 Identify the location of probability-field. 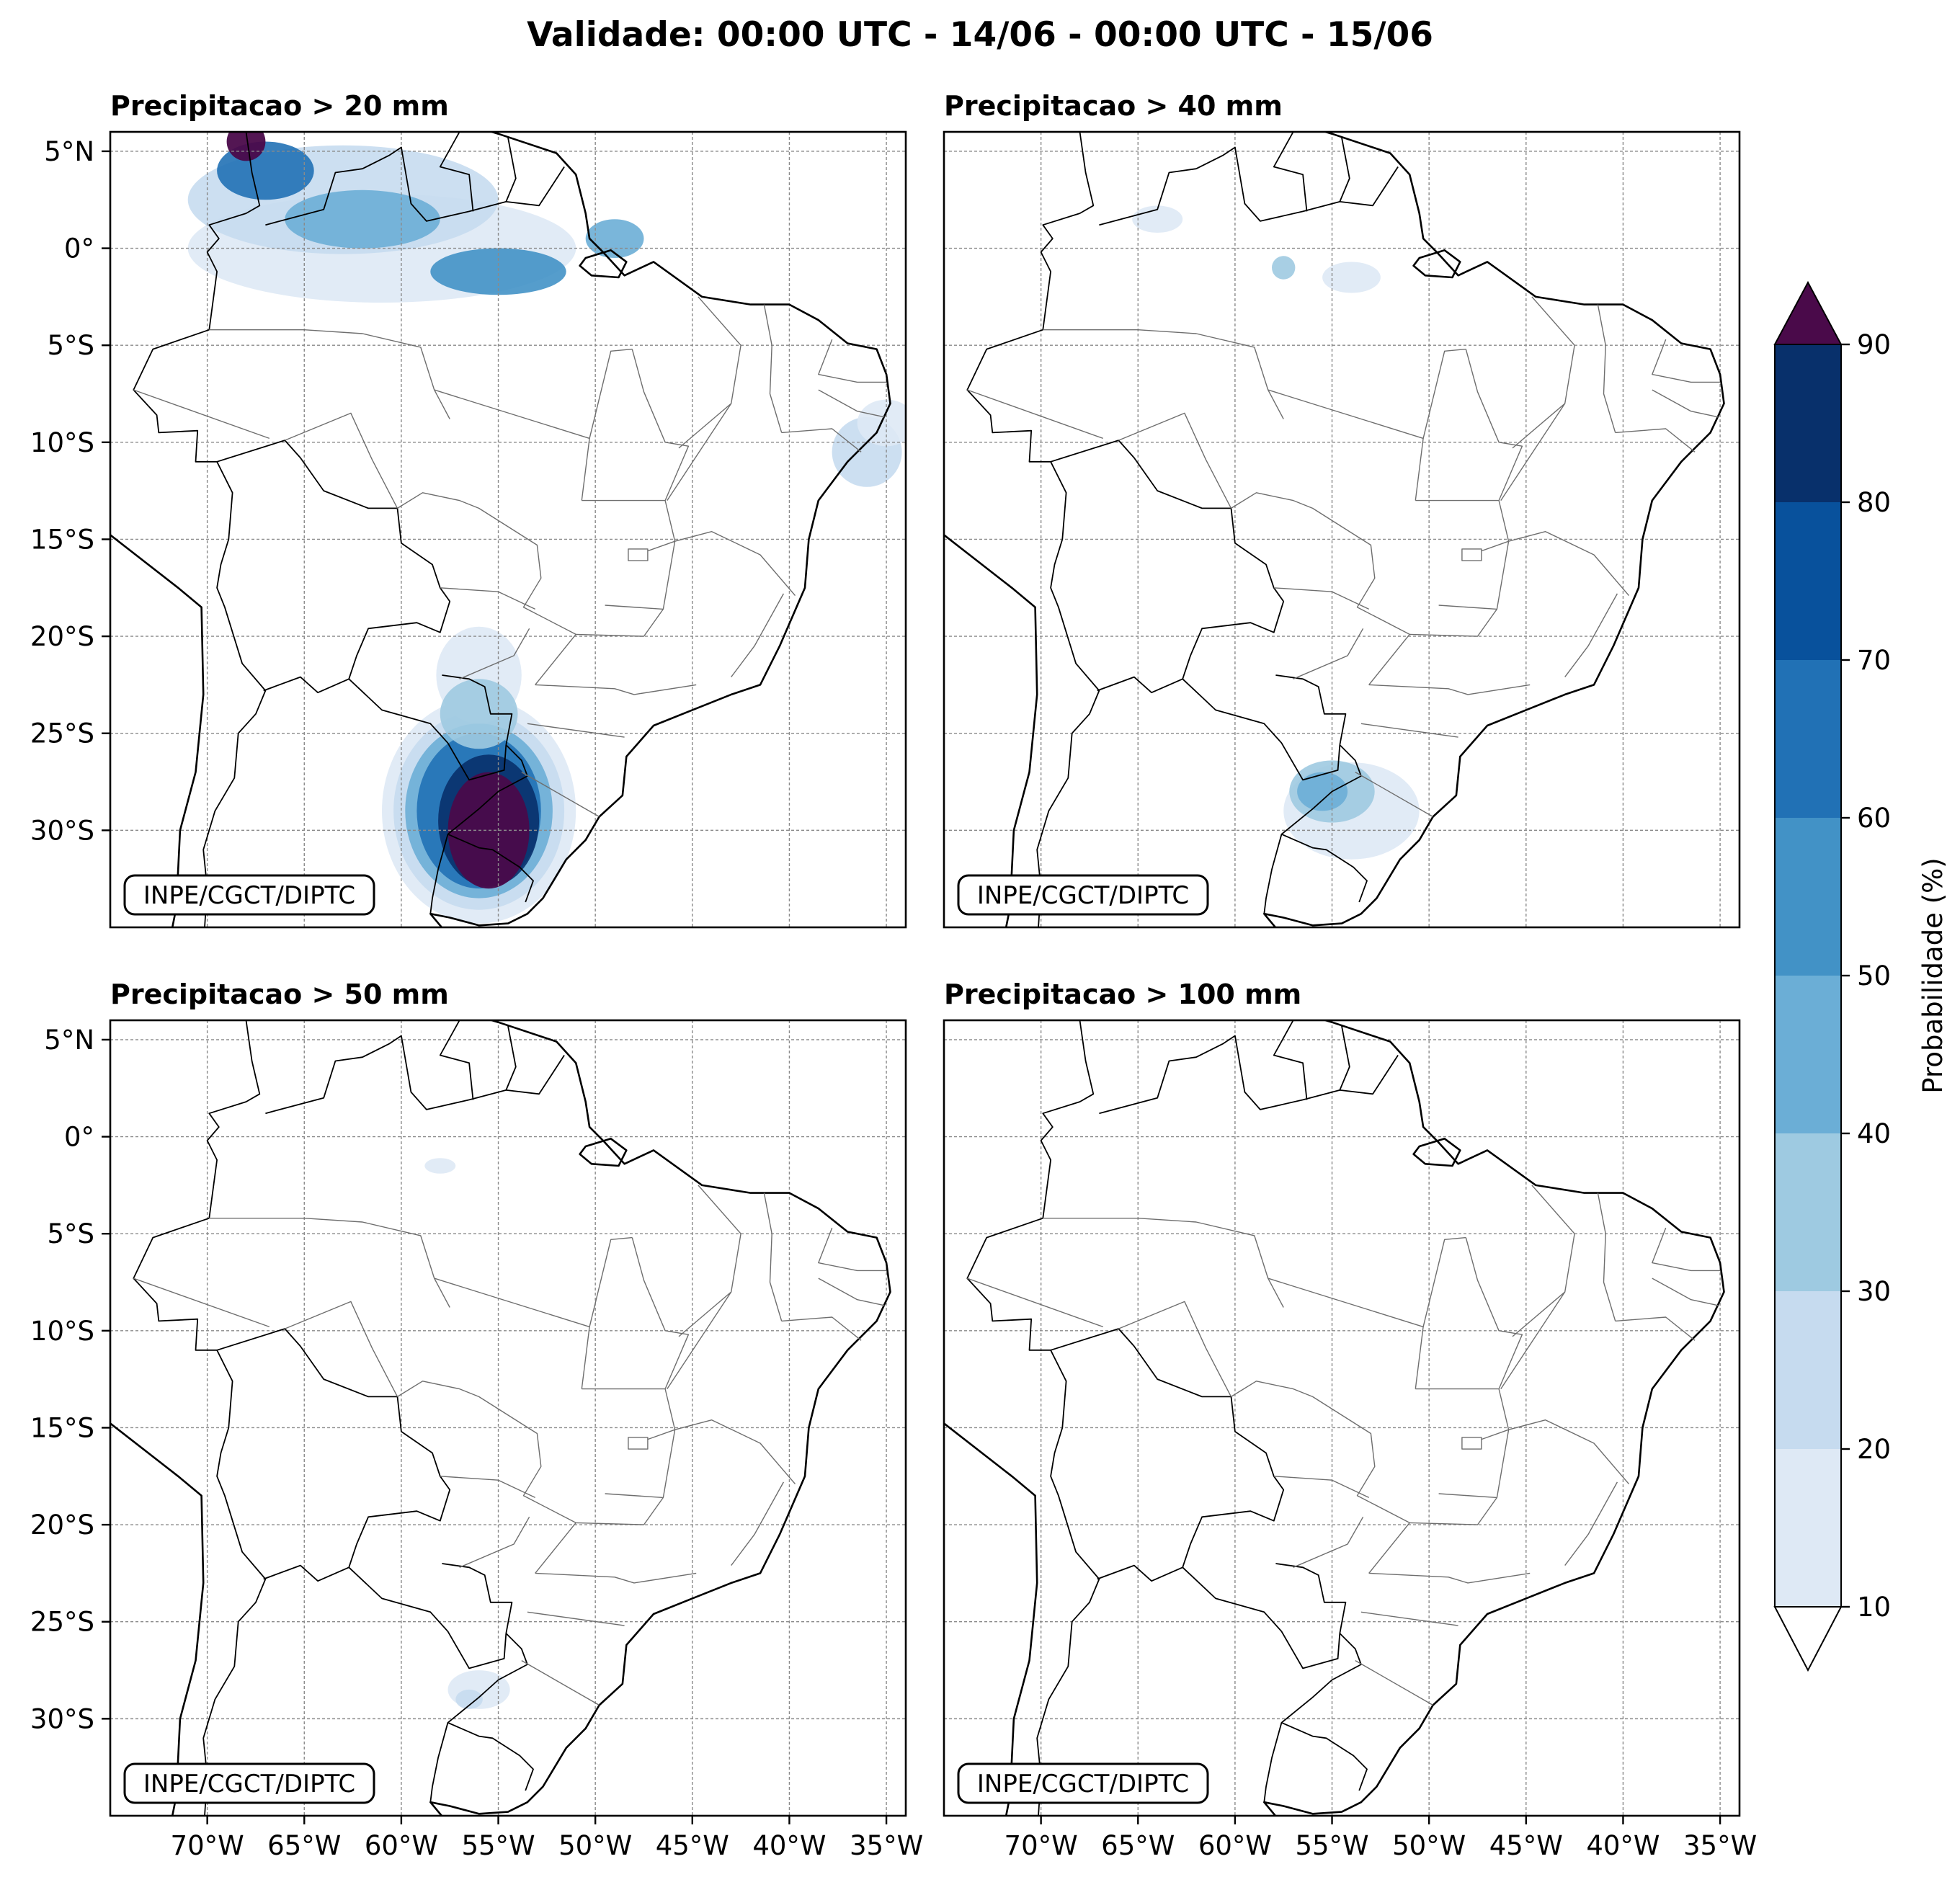
(467, 1433).